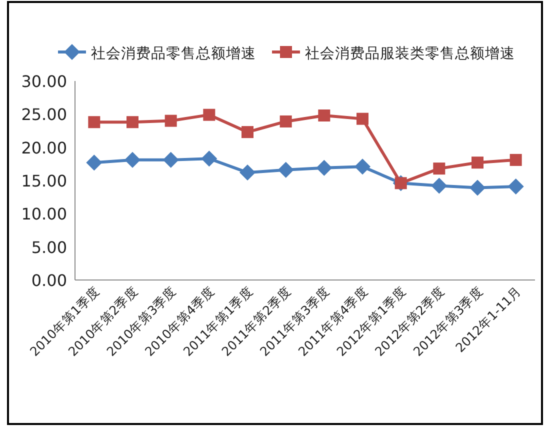 This screenshot has height=426, width=548. What do you see at coordinates (49, 280) in the screenshot?
I see `y-tick-label: 0.00` at bounding box center [49, 280].